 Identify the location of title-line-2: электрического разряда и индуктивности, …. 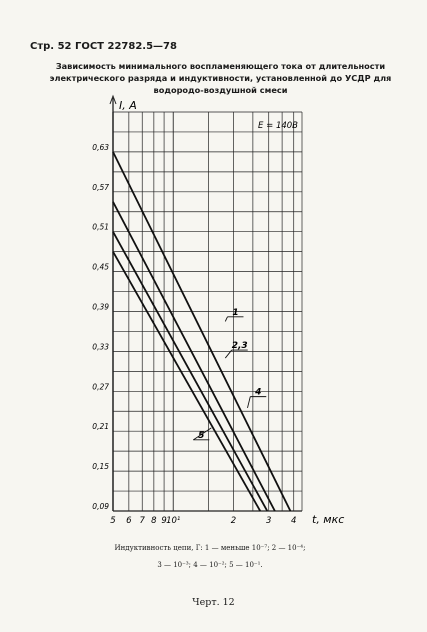
(220, 78).